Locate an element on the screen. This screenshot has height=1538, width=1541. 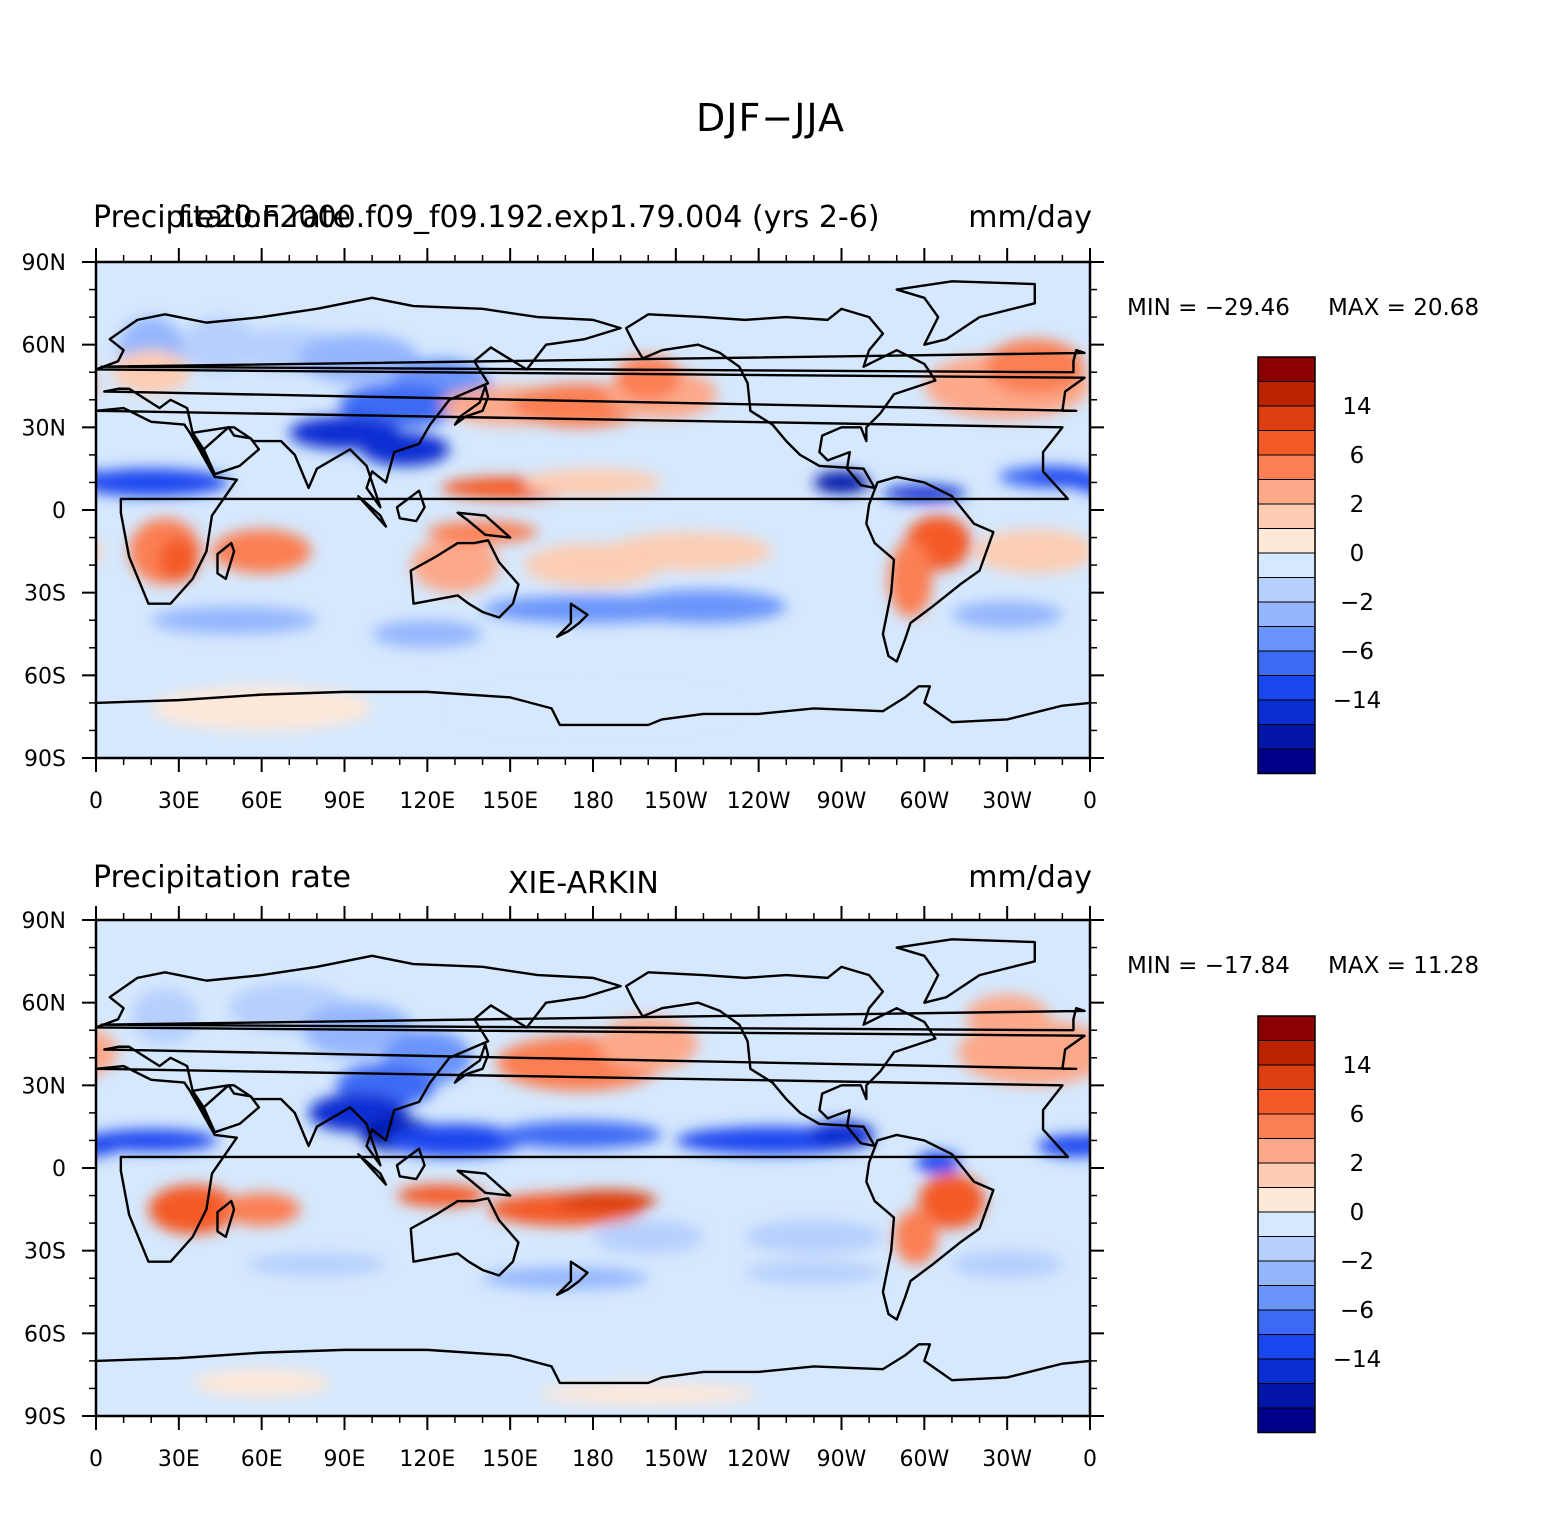
x-tick-label: 90W is located at coordinates (842, 801).